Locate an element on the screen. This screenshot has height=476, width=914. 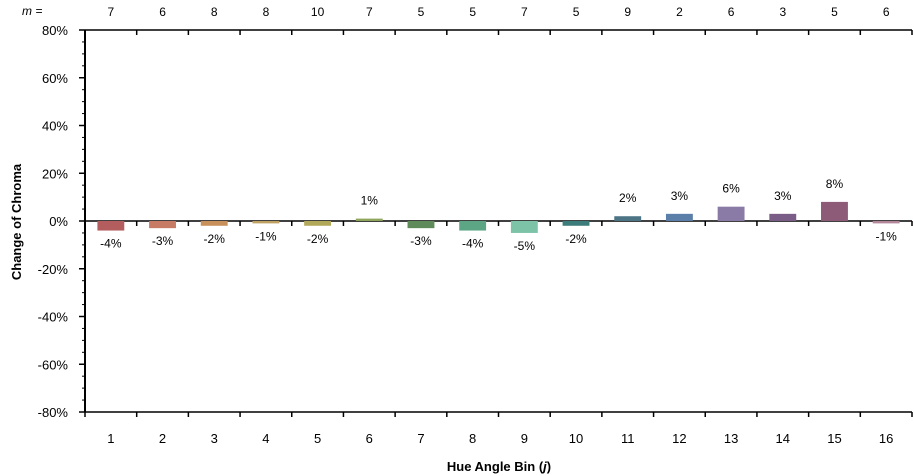
data-label: 6% is located at coordinates (731, 189).